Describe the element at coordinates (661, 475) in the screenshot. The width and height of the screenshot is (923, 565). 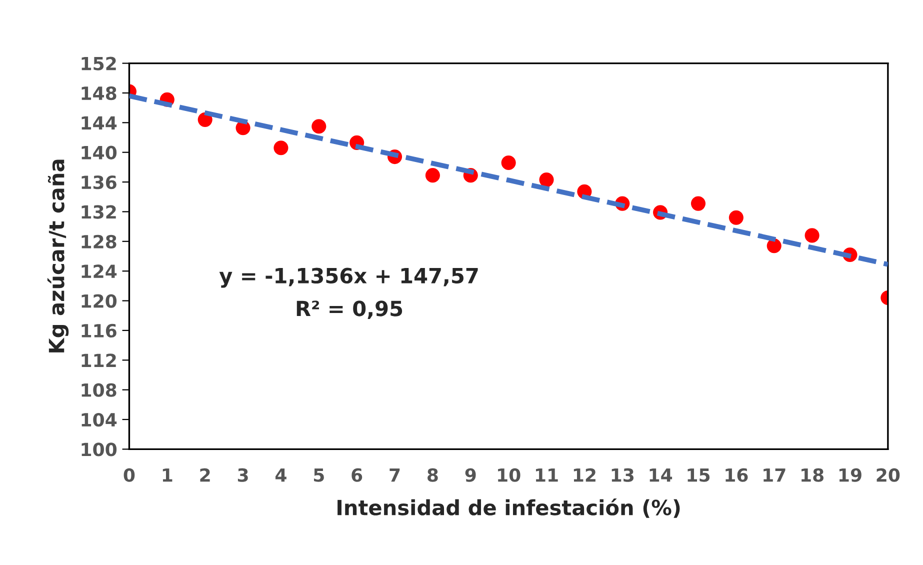
I see `x-tick-label: 14` at that location.